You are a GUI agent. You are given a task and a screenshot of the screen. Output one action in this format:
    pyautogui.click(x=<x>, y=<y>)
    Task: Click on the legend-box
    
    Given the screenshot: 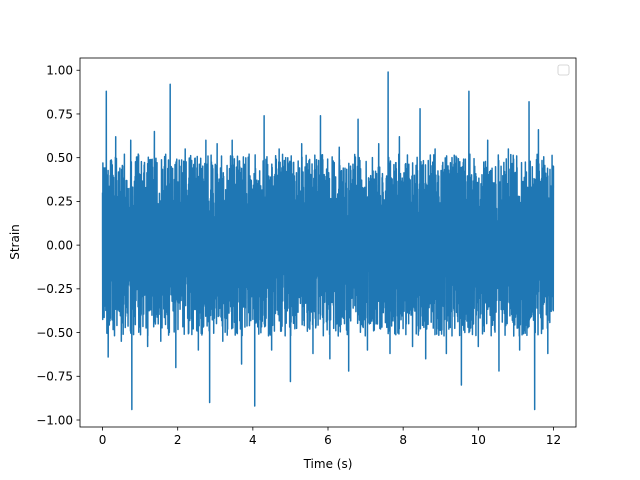 What is the action you would take?
    pyautogui.click(x=563, y=70)
    